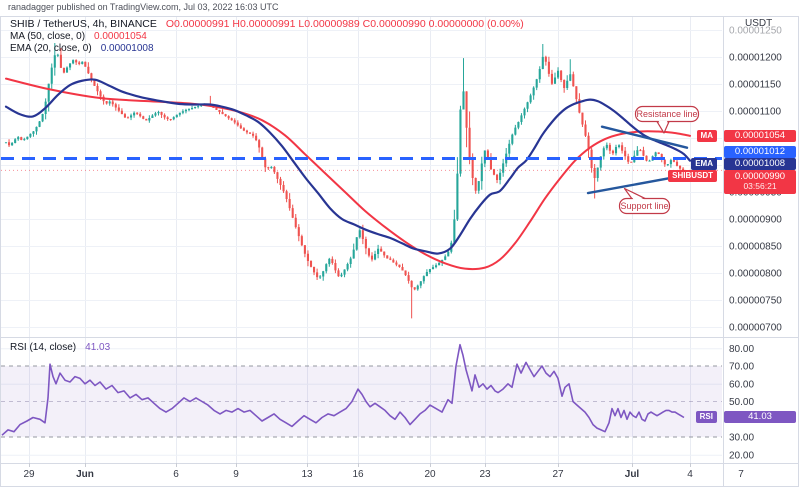 The image size is (799, 487). What do you see at coordinates (358, 474) in the screenshot?
I see `time-tick-label: 16` at bounding box center [358, 474].